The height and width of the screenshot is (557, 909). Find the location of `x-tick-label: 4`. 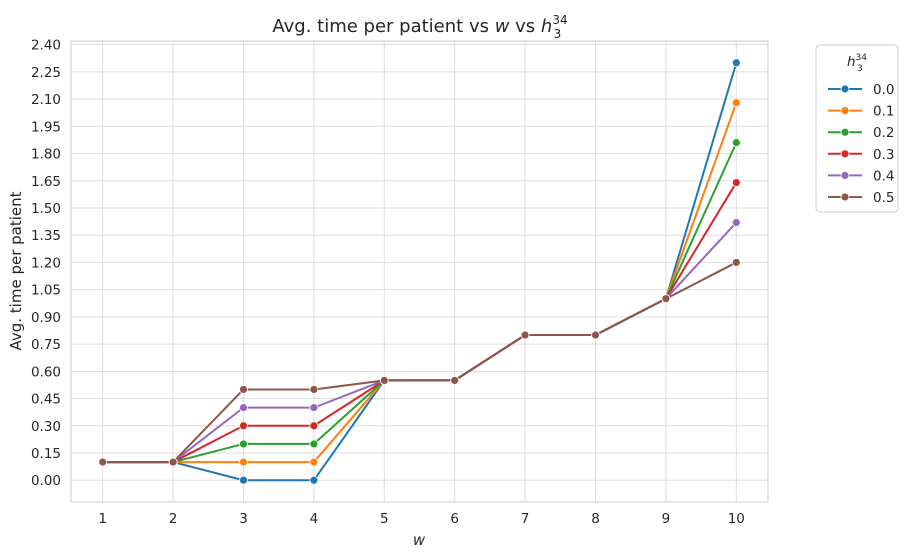

x-tick-label: 4 is located at coordinates (314, 519).